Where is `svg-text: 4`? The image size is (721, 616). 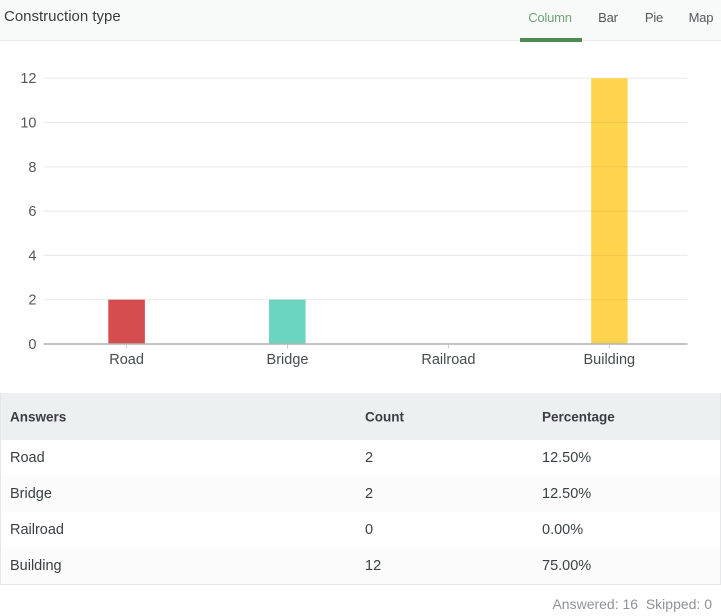
svg-text: 4 is located at coordinates (32, 256).